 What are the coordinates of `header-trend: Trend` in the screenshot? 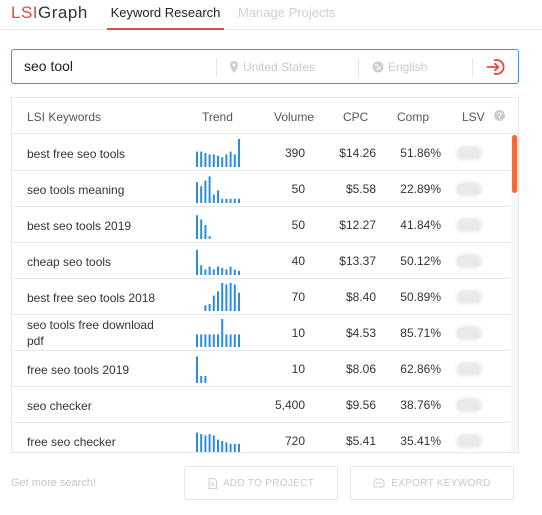 It's located at (217, 117).